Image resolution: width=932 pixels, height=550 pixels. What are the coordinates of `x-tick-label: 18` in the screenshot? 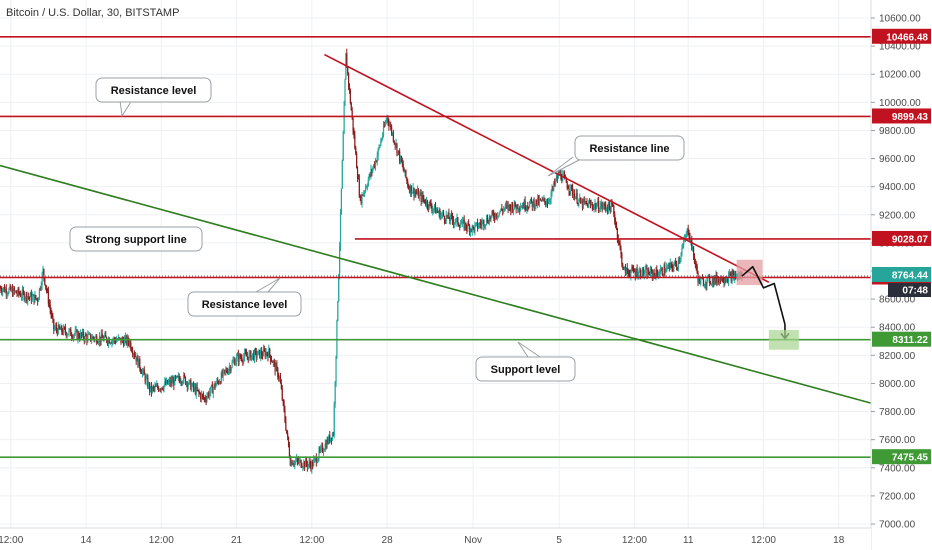 It's located at (839, 540).